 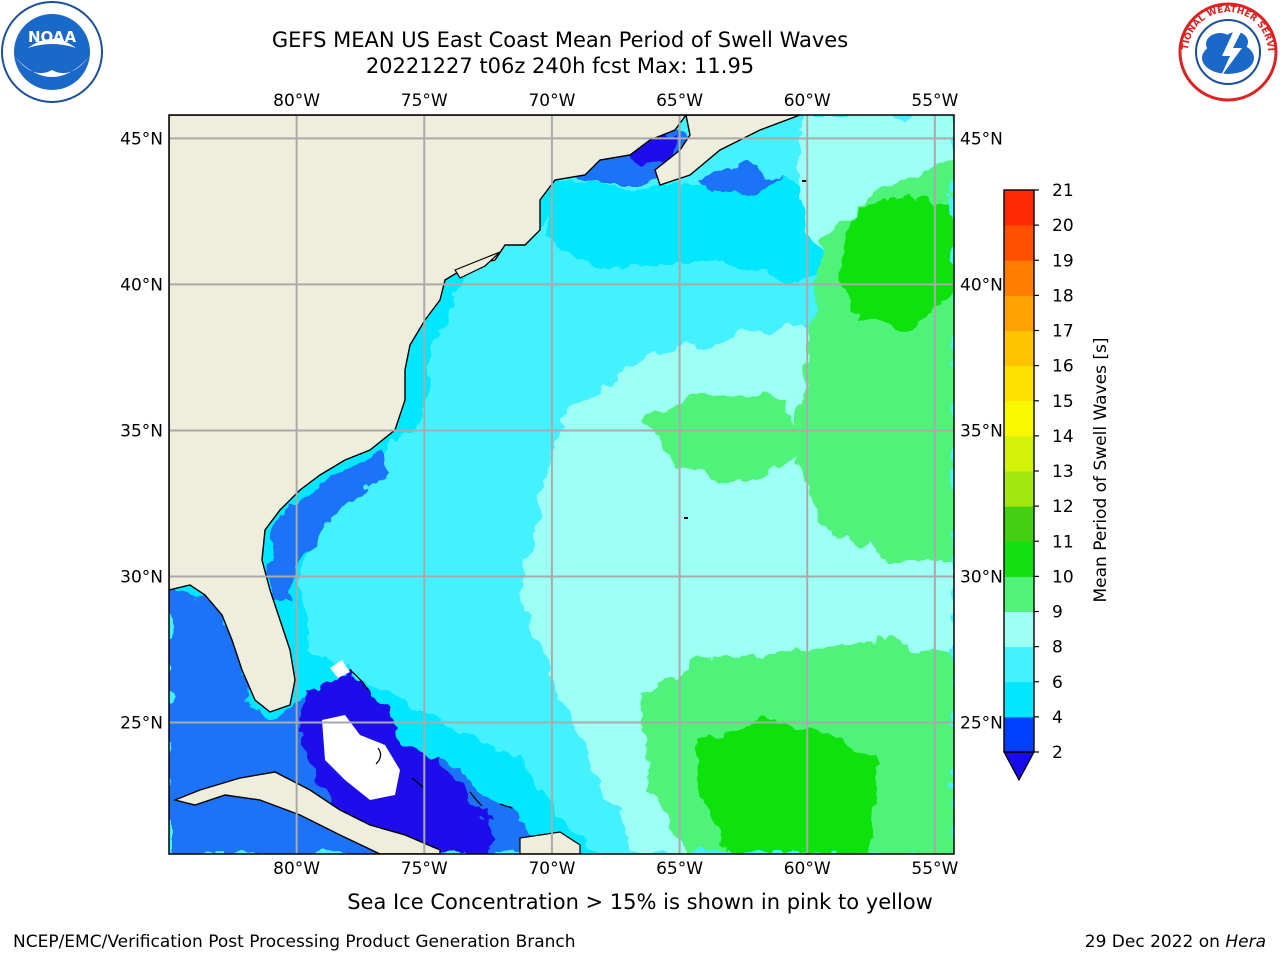 What do you see at coordinates (52, 52) in the screenshot?
I see `noaa-logo-icon: NOAA` at bounding box center [52, 52].